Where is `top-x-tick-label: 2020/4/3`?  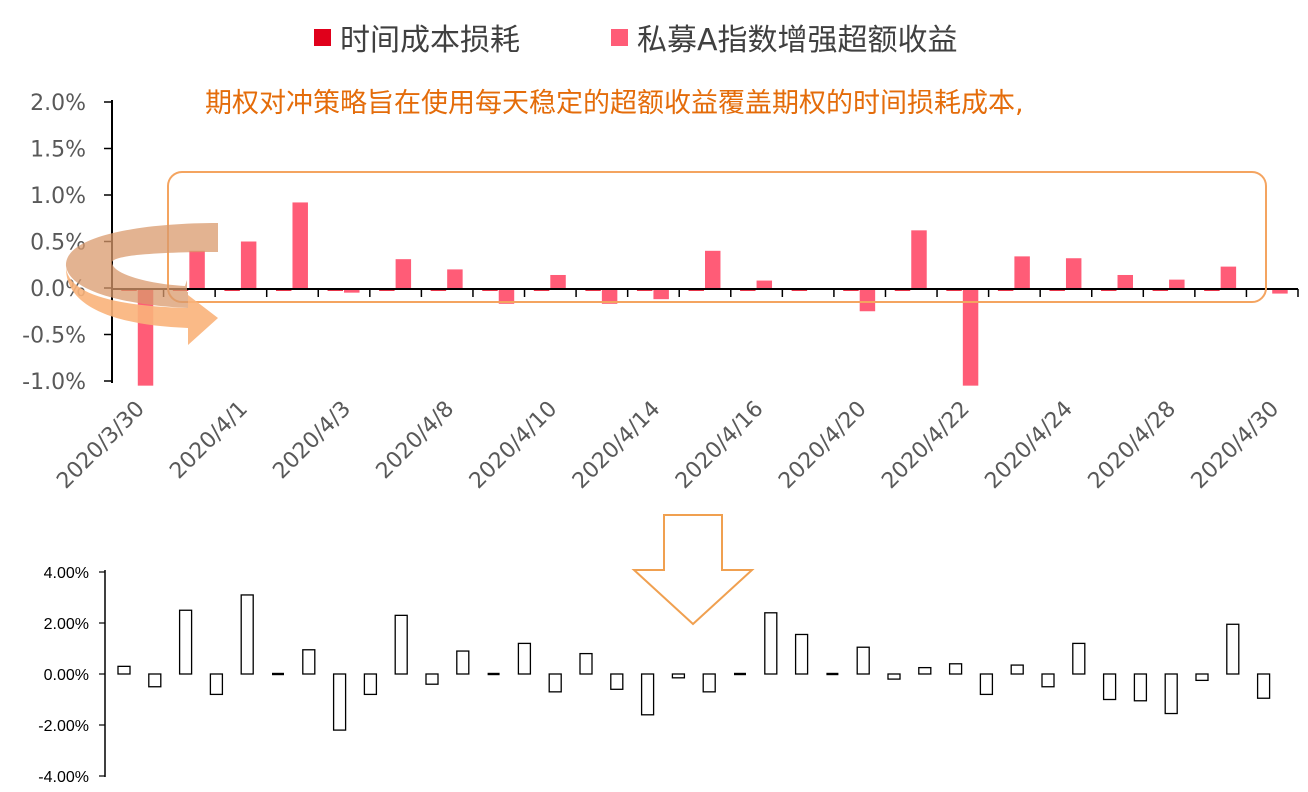
top-x-tick-label: 2020/4/3 is located at coordinates (312, 441).